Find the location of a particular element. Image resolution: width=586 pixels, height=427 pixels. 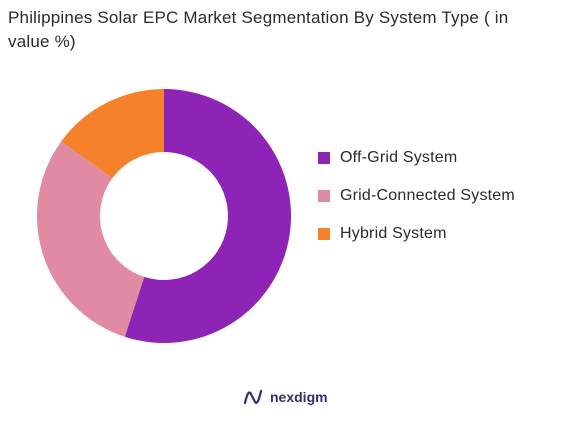

legend-item-hybrid: Hybrid System is located at coordinates (416, 233).